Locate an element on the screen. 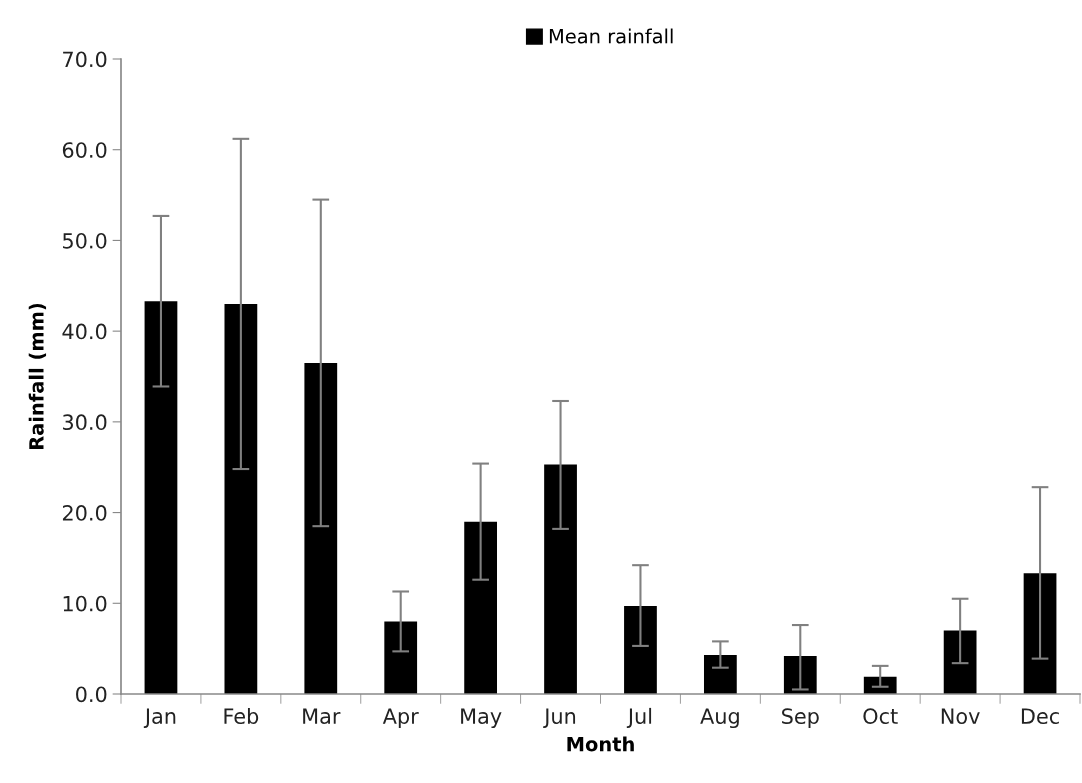  y-tick-label: 20.0 is located at coordinates (84, 513).